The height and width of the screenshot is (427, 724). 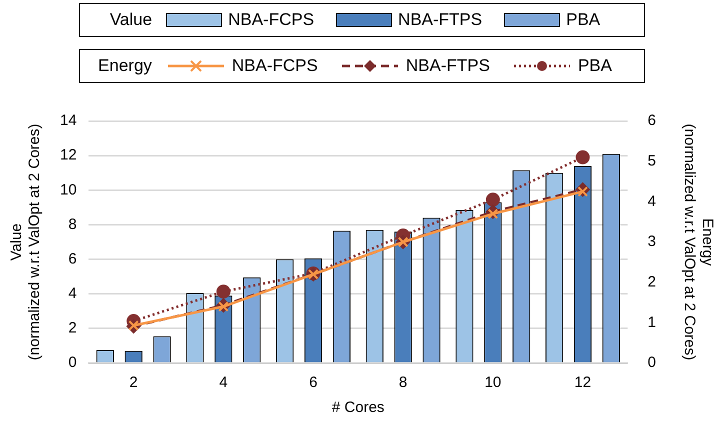 What do you see at coordinates (652, 281) in the screenshot?
I see `y2-tick-label: 2` at bounding box center [652, 281].